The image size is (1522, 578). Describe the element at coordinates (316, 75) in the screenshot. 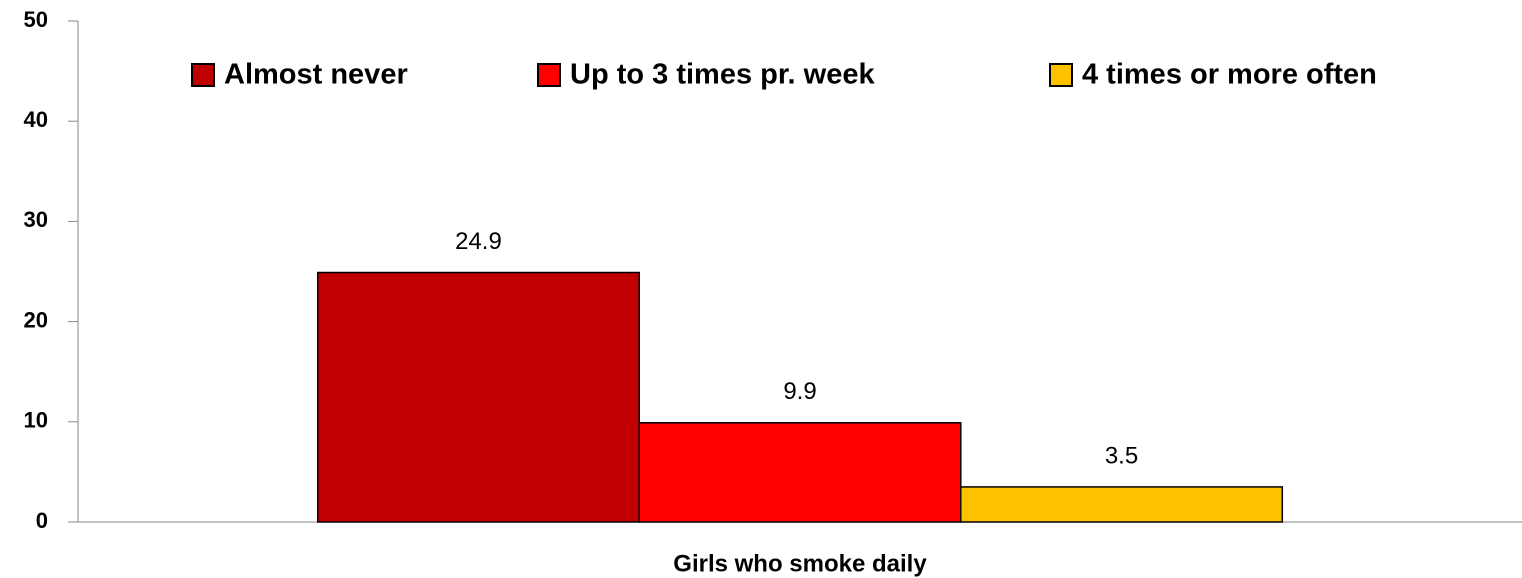

I see `legend-label: Almost never` at that location.